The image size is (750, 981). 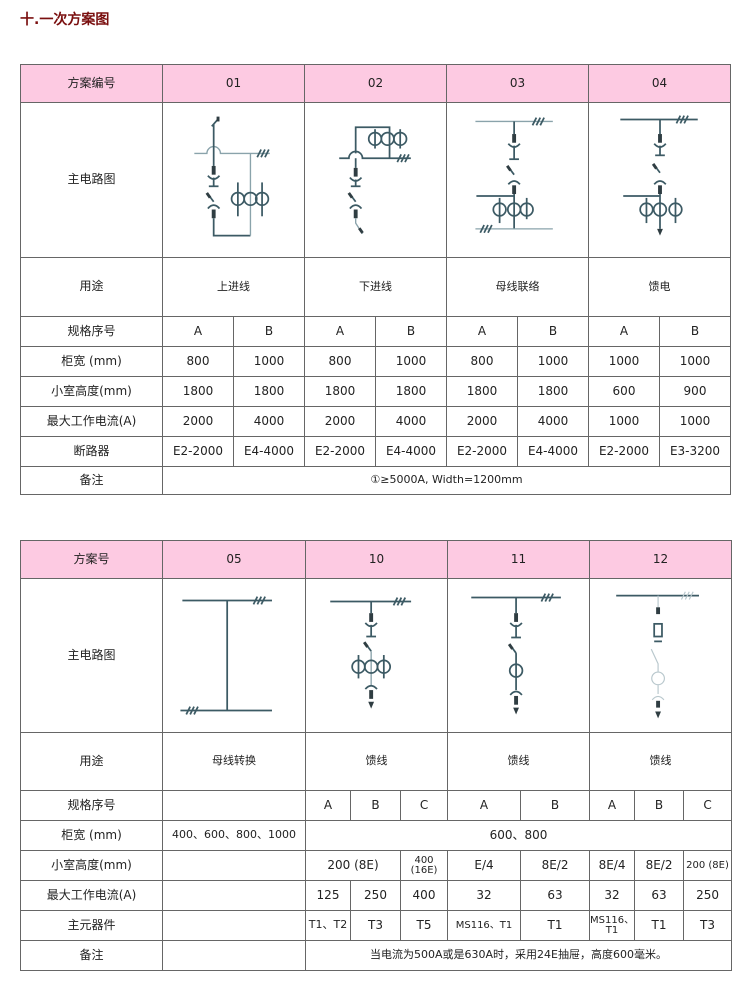 What do you see at coordinates (424, 925) in the screenshot?
I see `cell: T5` at bounding box center [424, 925].